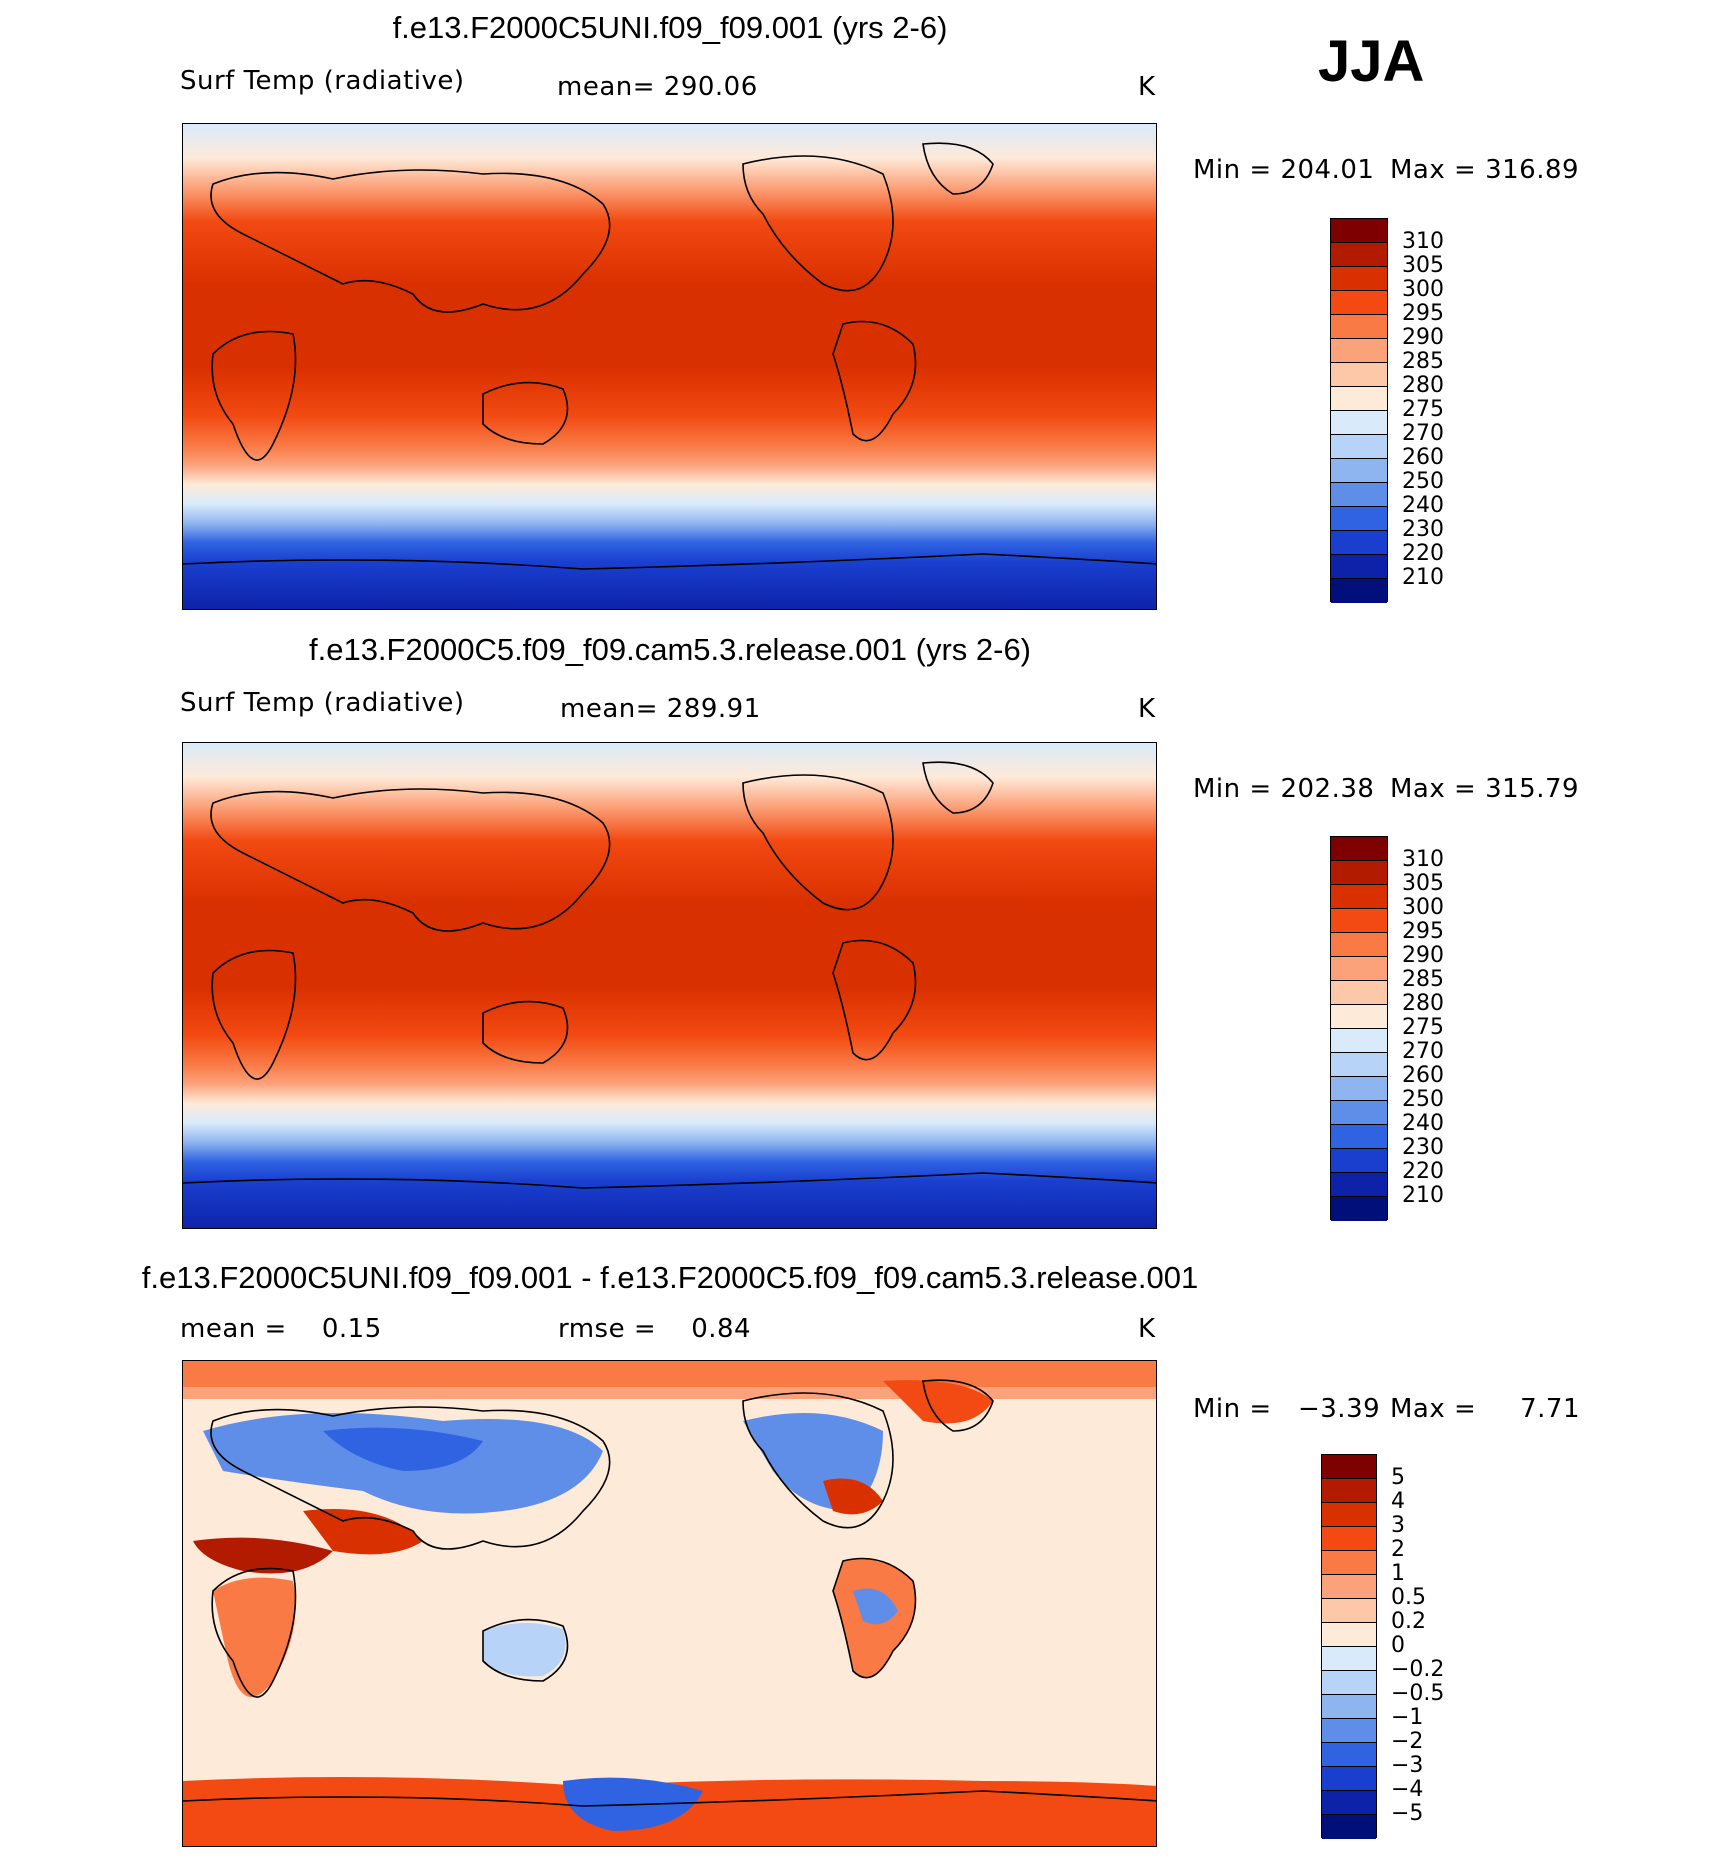 This screenshot has width=1710, height=1874. What do you see at coordinates (1418, 1669) in the screenshot?
I see `colorbar-tick-label: −0.2` at bounding box center [1418, 1669].